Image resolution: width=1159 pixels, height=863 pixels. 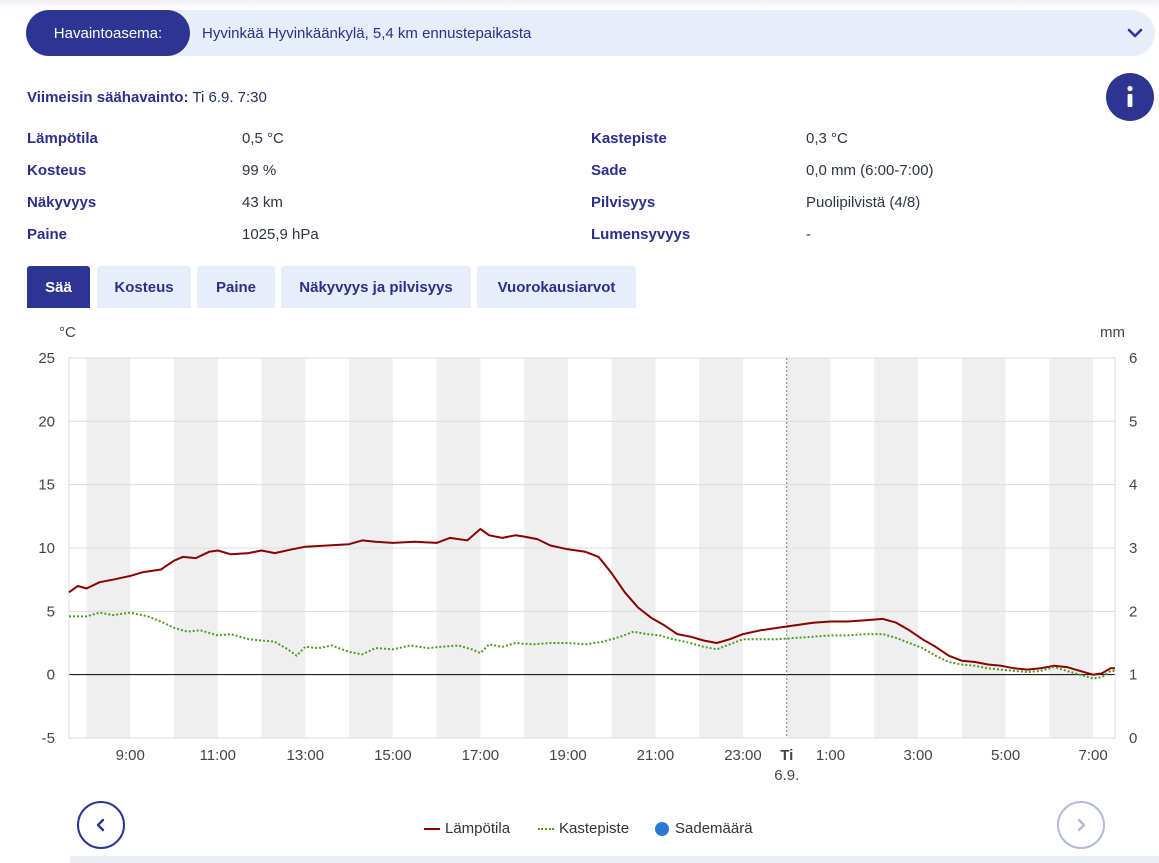 What do you see at coordinates (594, 828) in the screenshot?
I see `legend-label: Kastepiste` at bounding box center [594, 828].